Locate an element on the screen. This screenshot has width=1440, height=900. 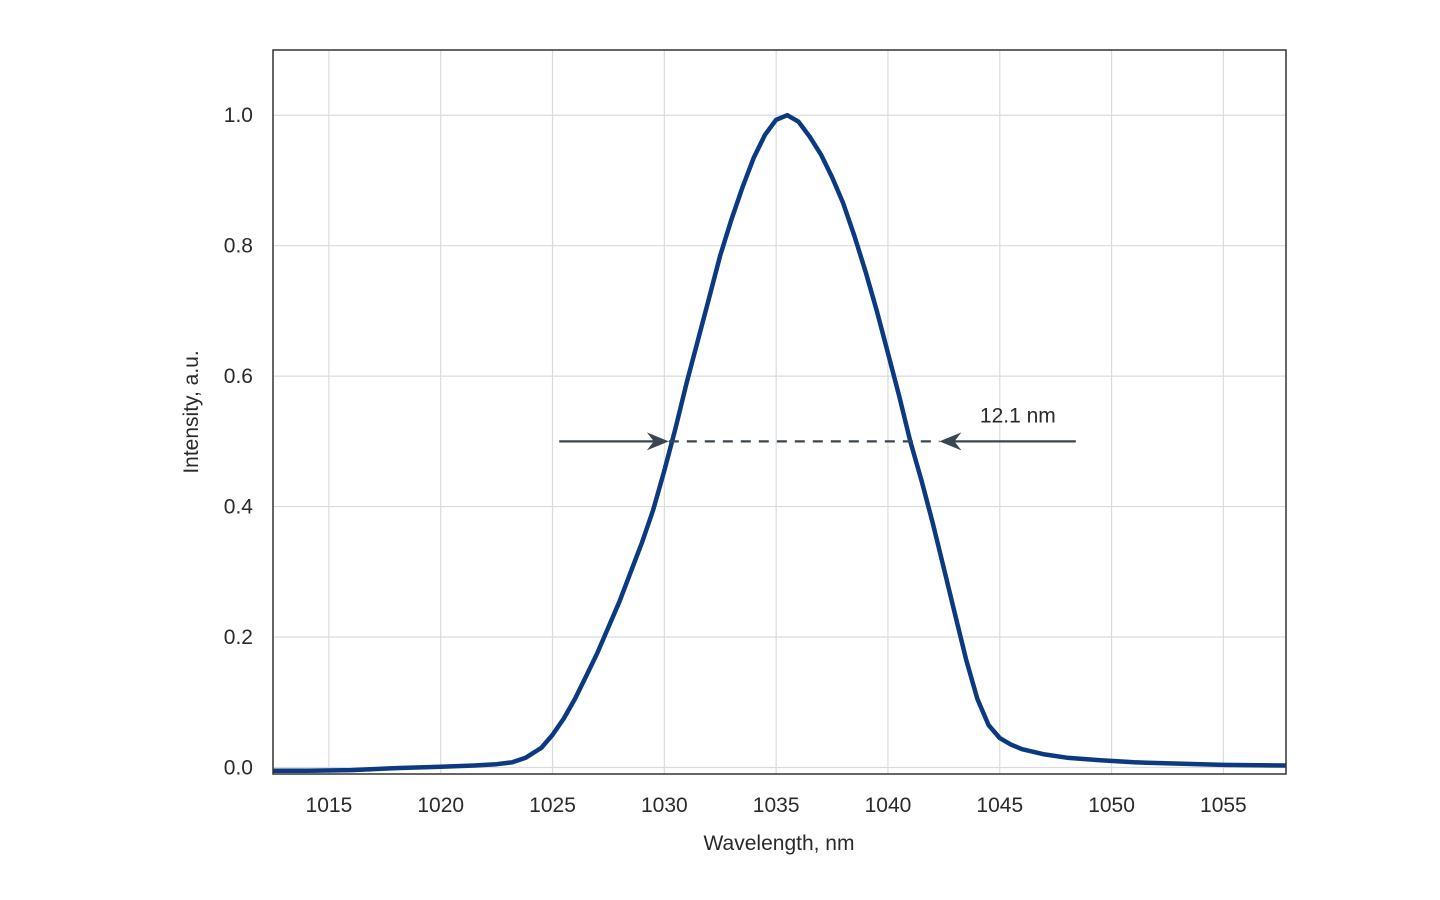
x-tick-label: 1035 is located at coordinates (776, 805).